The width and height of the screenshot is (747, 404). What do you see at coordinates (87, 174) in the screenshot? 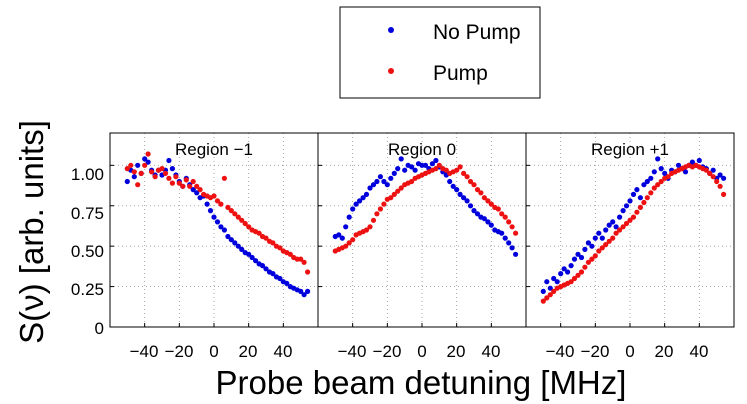
I see `y-tick-label: 1.00` at bounding box center [87, 174].